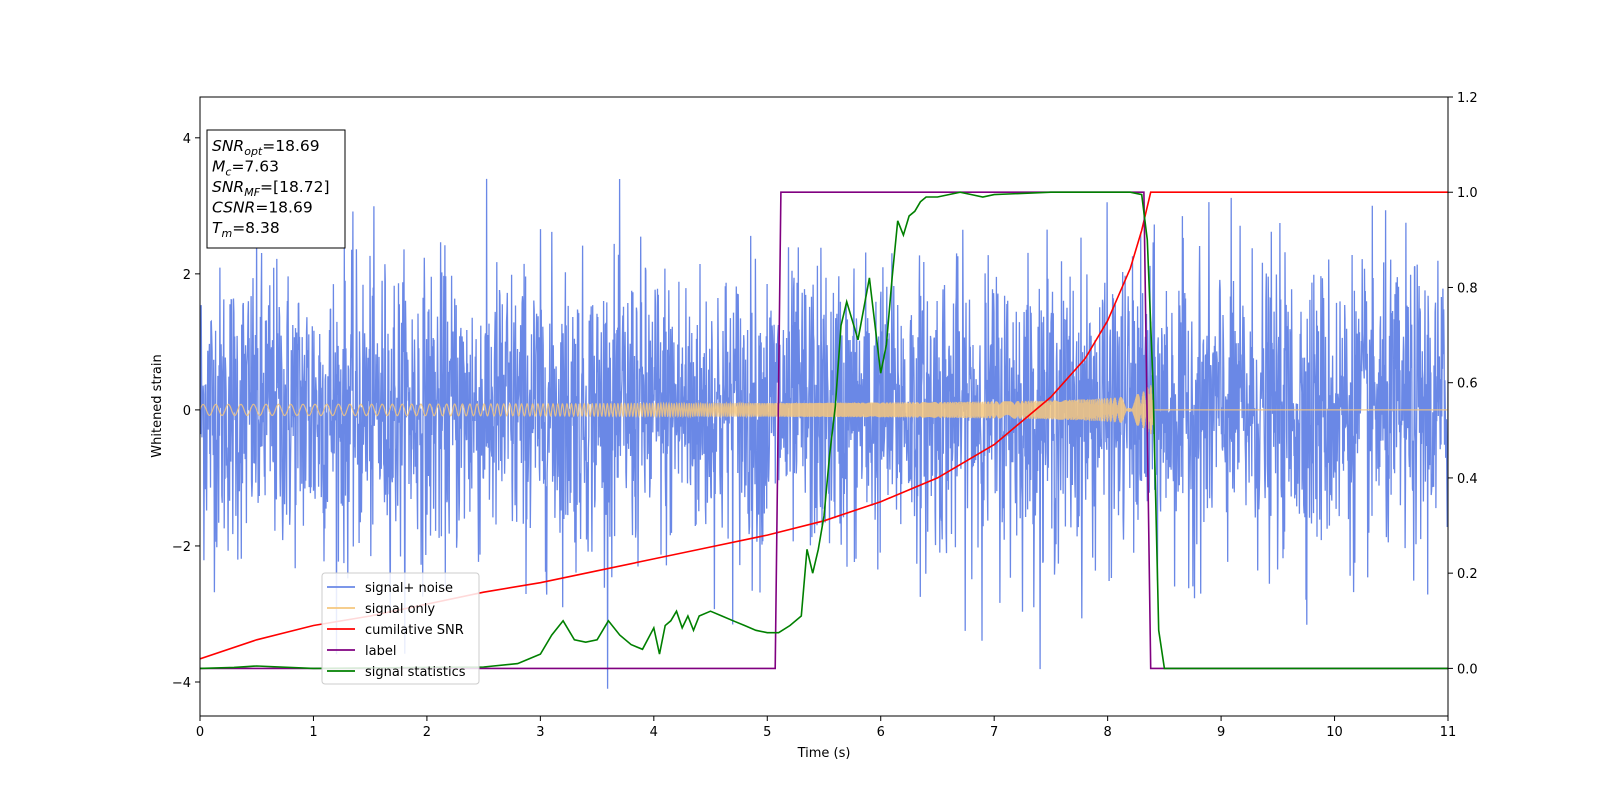  I want to click on x-tick-label: 9, so click(1221, 732).